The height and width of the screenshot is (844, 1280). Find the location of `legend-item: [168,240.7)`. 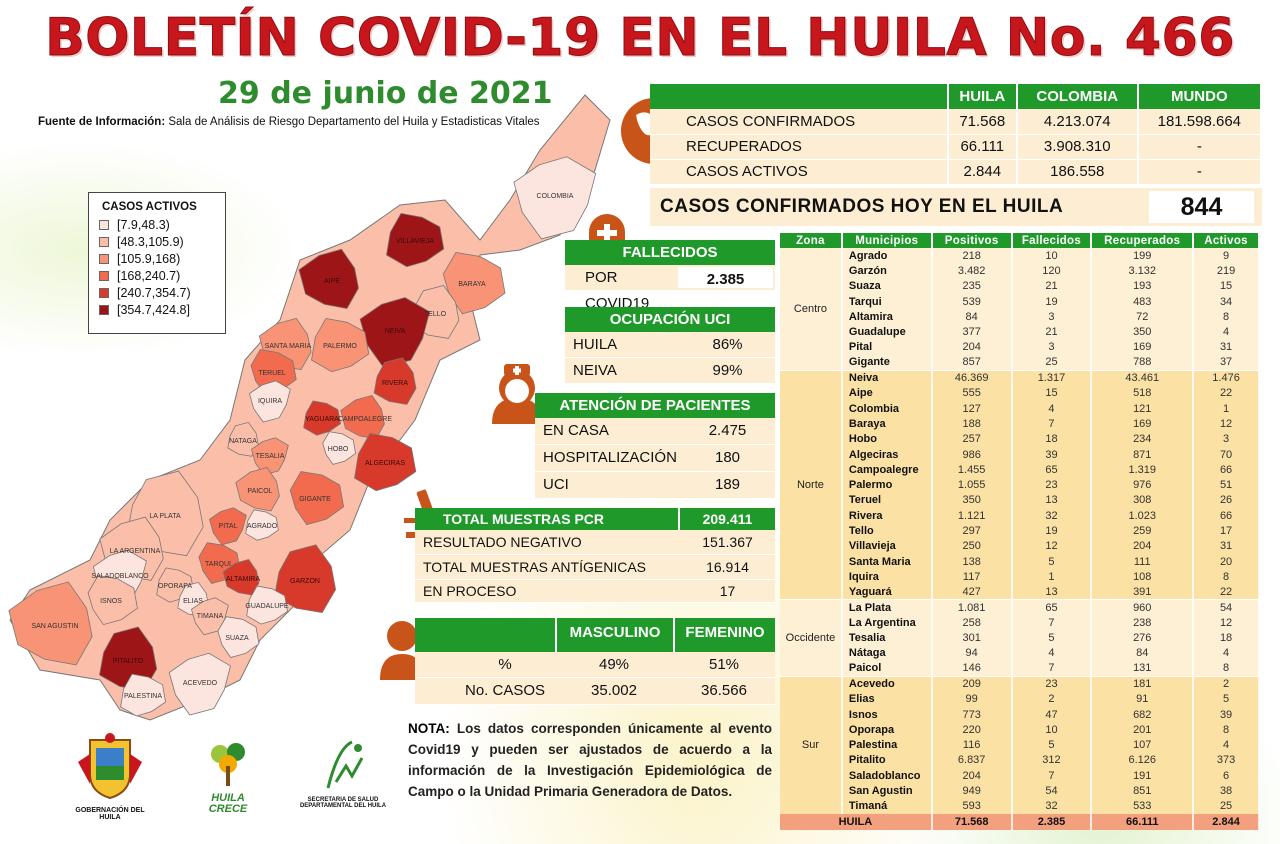

legend-item: [168,240.7) is located at coordinates (162, 275).